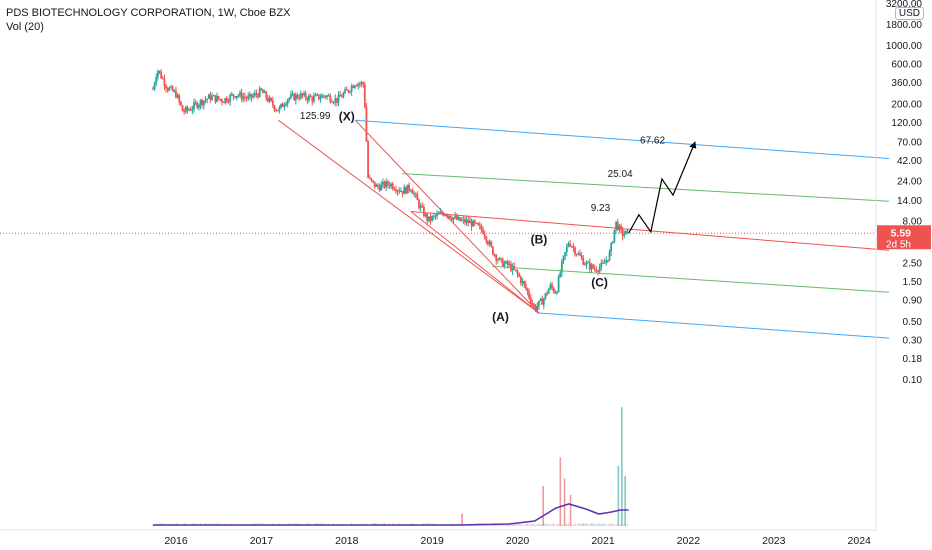 This screenshot has width=932, height=550. Describe the element at coordinates (714, 325) in the screenshot. I see `trend-line-blue-lower` at that location.